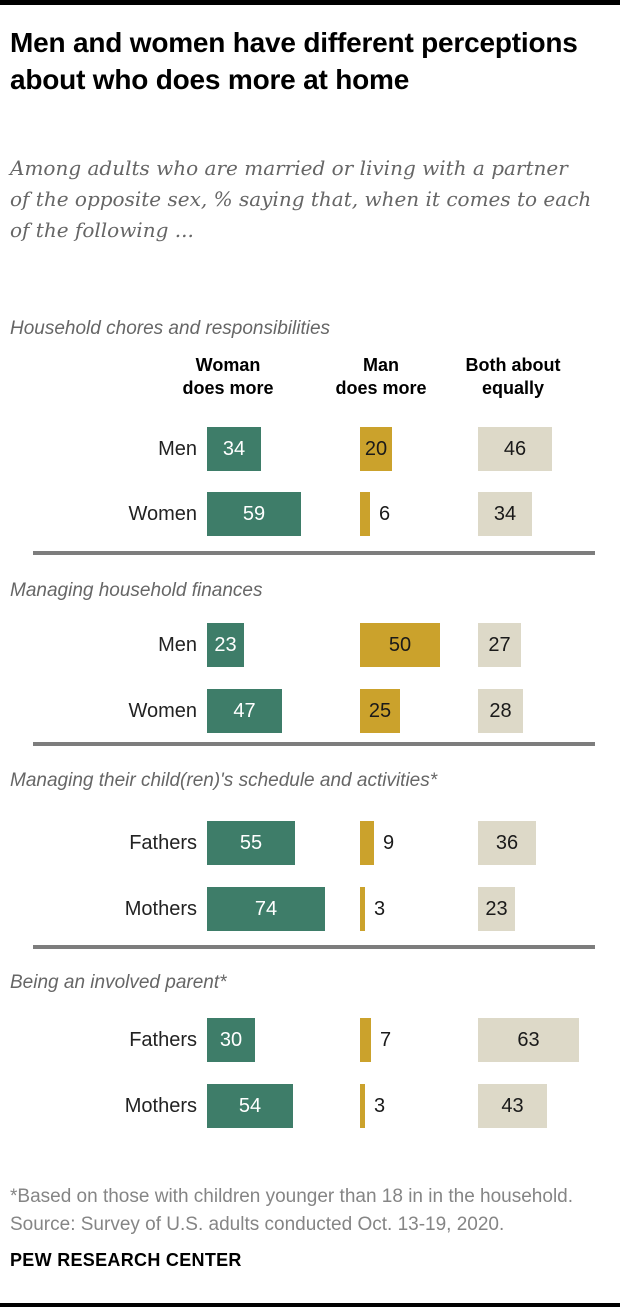 The width and height of the screenshot is (620, 1316). Describe the element at coordinates (170, 328) in the screenshot. I see `section-heading: Household chores and responsibilities` at that location.